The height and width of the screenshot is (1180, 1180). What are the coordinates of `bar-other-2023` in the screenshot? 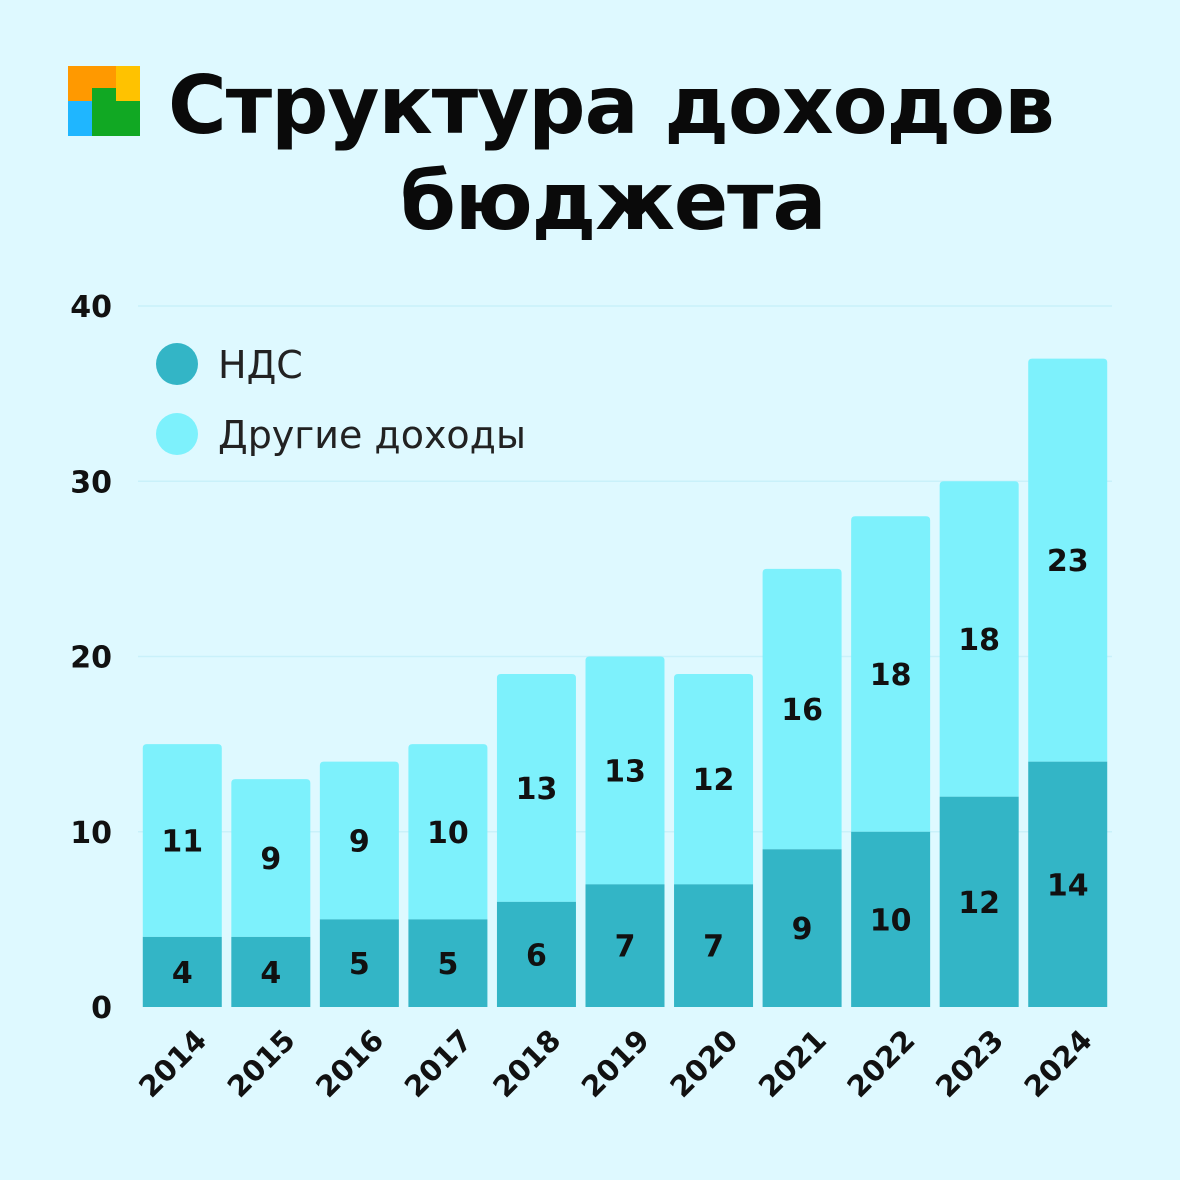 It's located at (979, 639).